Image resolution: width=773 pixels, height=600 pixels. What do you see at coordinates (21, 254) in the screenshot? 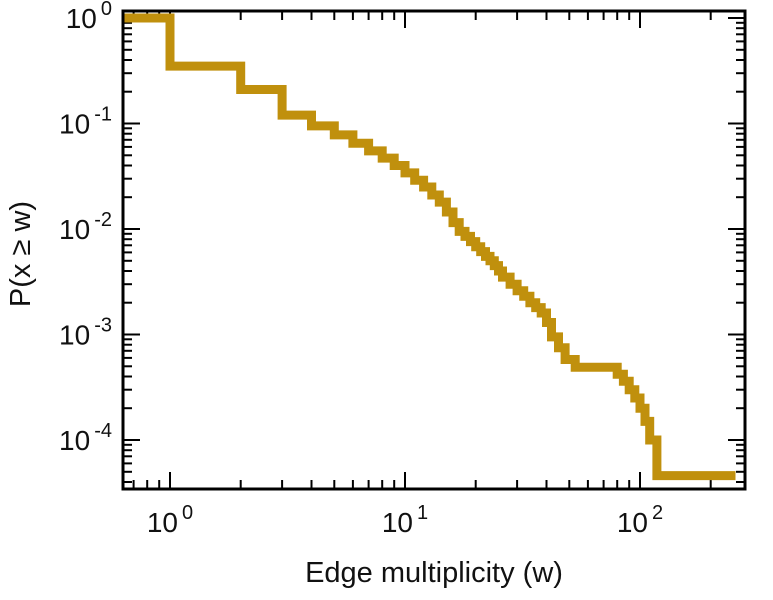
I see `y-axis-label: P(x ≥ w)` at bounding box center [21, 254].